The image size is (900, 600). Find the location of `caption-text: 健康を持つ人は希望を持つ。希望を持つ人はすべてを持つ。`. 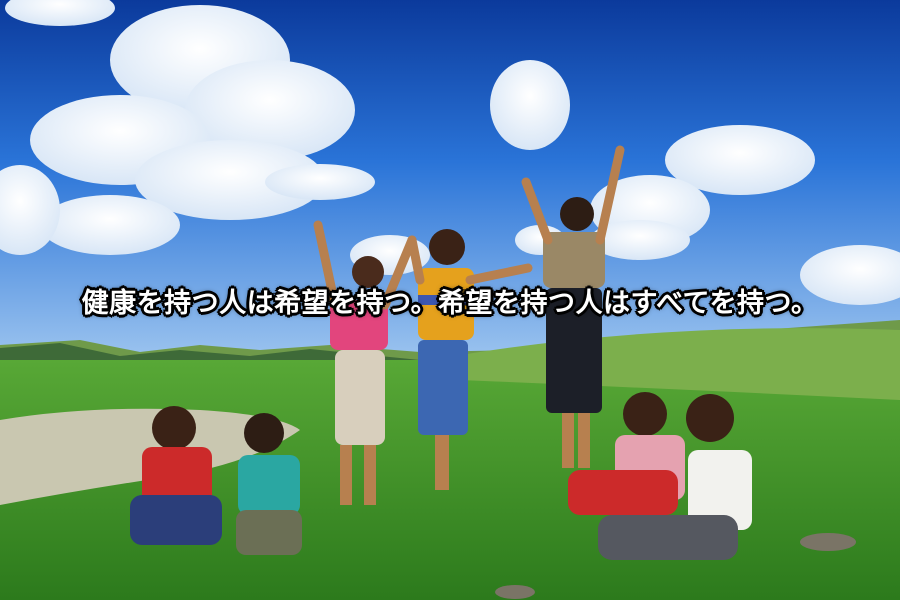

caption-text: 健康を持つ人は希望を持つ。希望を持つ人はすべてを持つ。 is located at coordinates (450, 303).